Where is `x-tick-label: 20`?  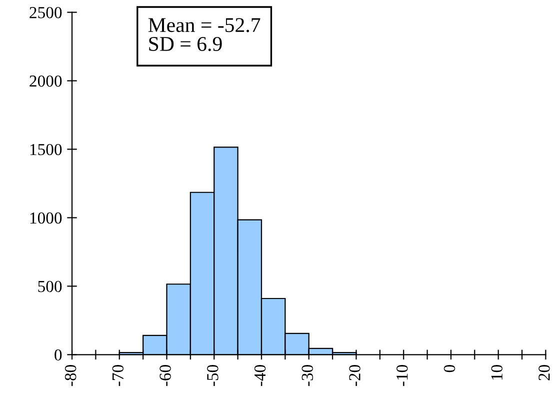
x-tick-label: 20 is located at coordinates (544, 372).